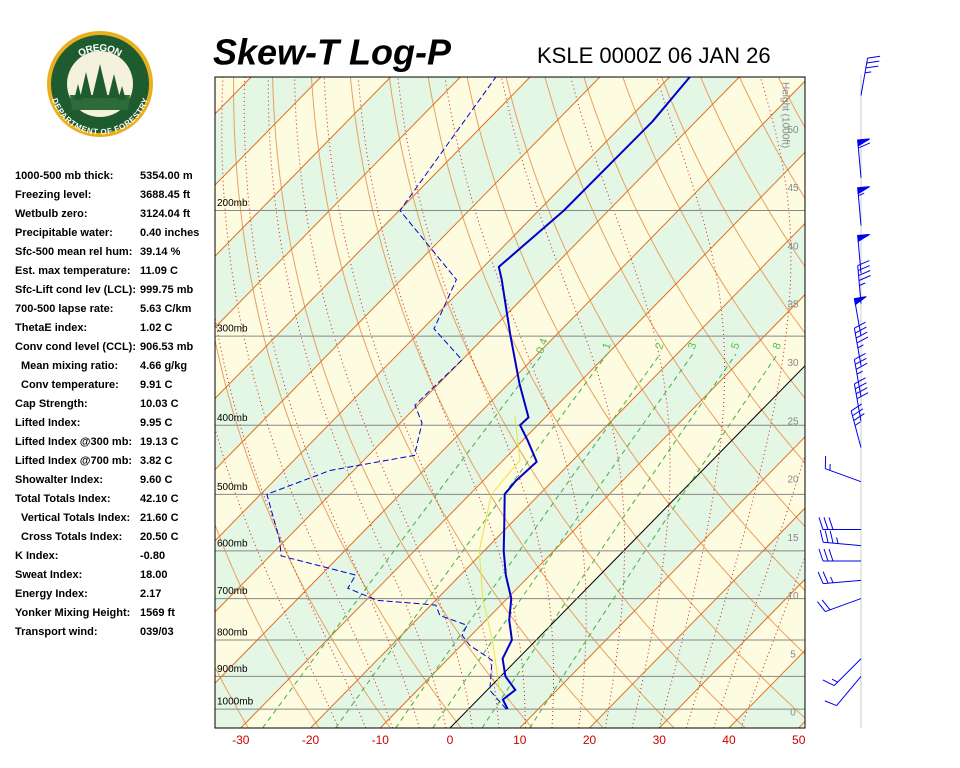 The image size is (960, 768). I want to click on logo-ground, so click(100, 102).